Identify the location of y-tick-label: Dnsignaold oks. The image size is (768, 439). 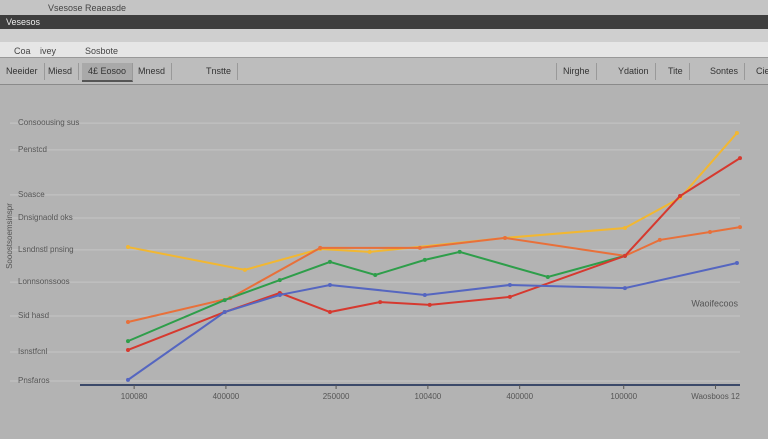
(45, 217).